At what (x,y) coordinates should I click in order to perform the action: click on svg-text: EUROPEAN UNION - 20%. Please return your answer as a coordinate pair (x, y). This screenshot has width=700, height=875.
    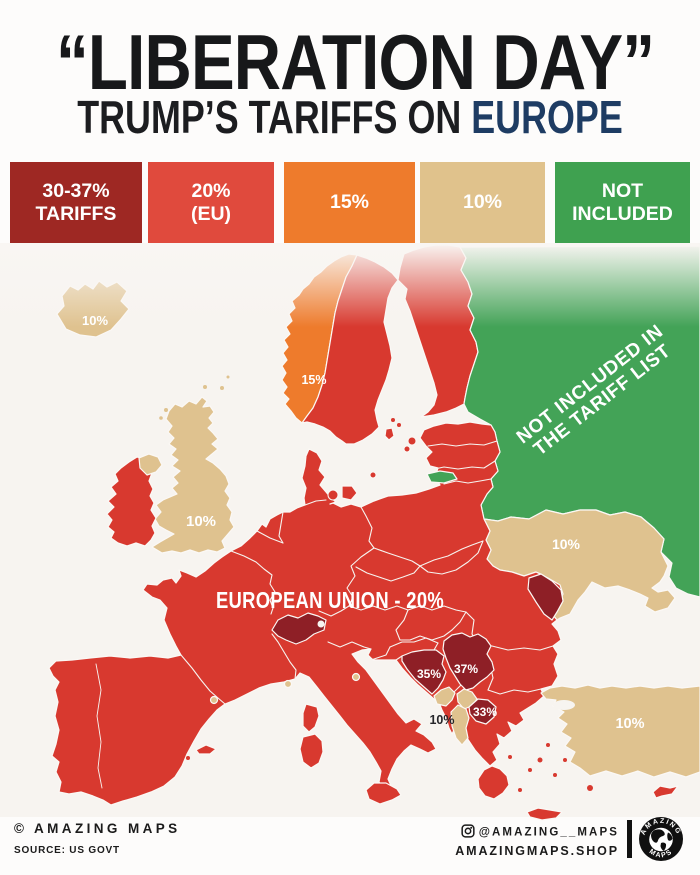
    Looking at the image, I should click on (330, 600).